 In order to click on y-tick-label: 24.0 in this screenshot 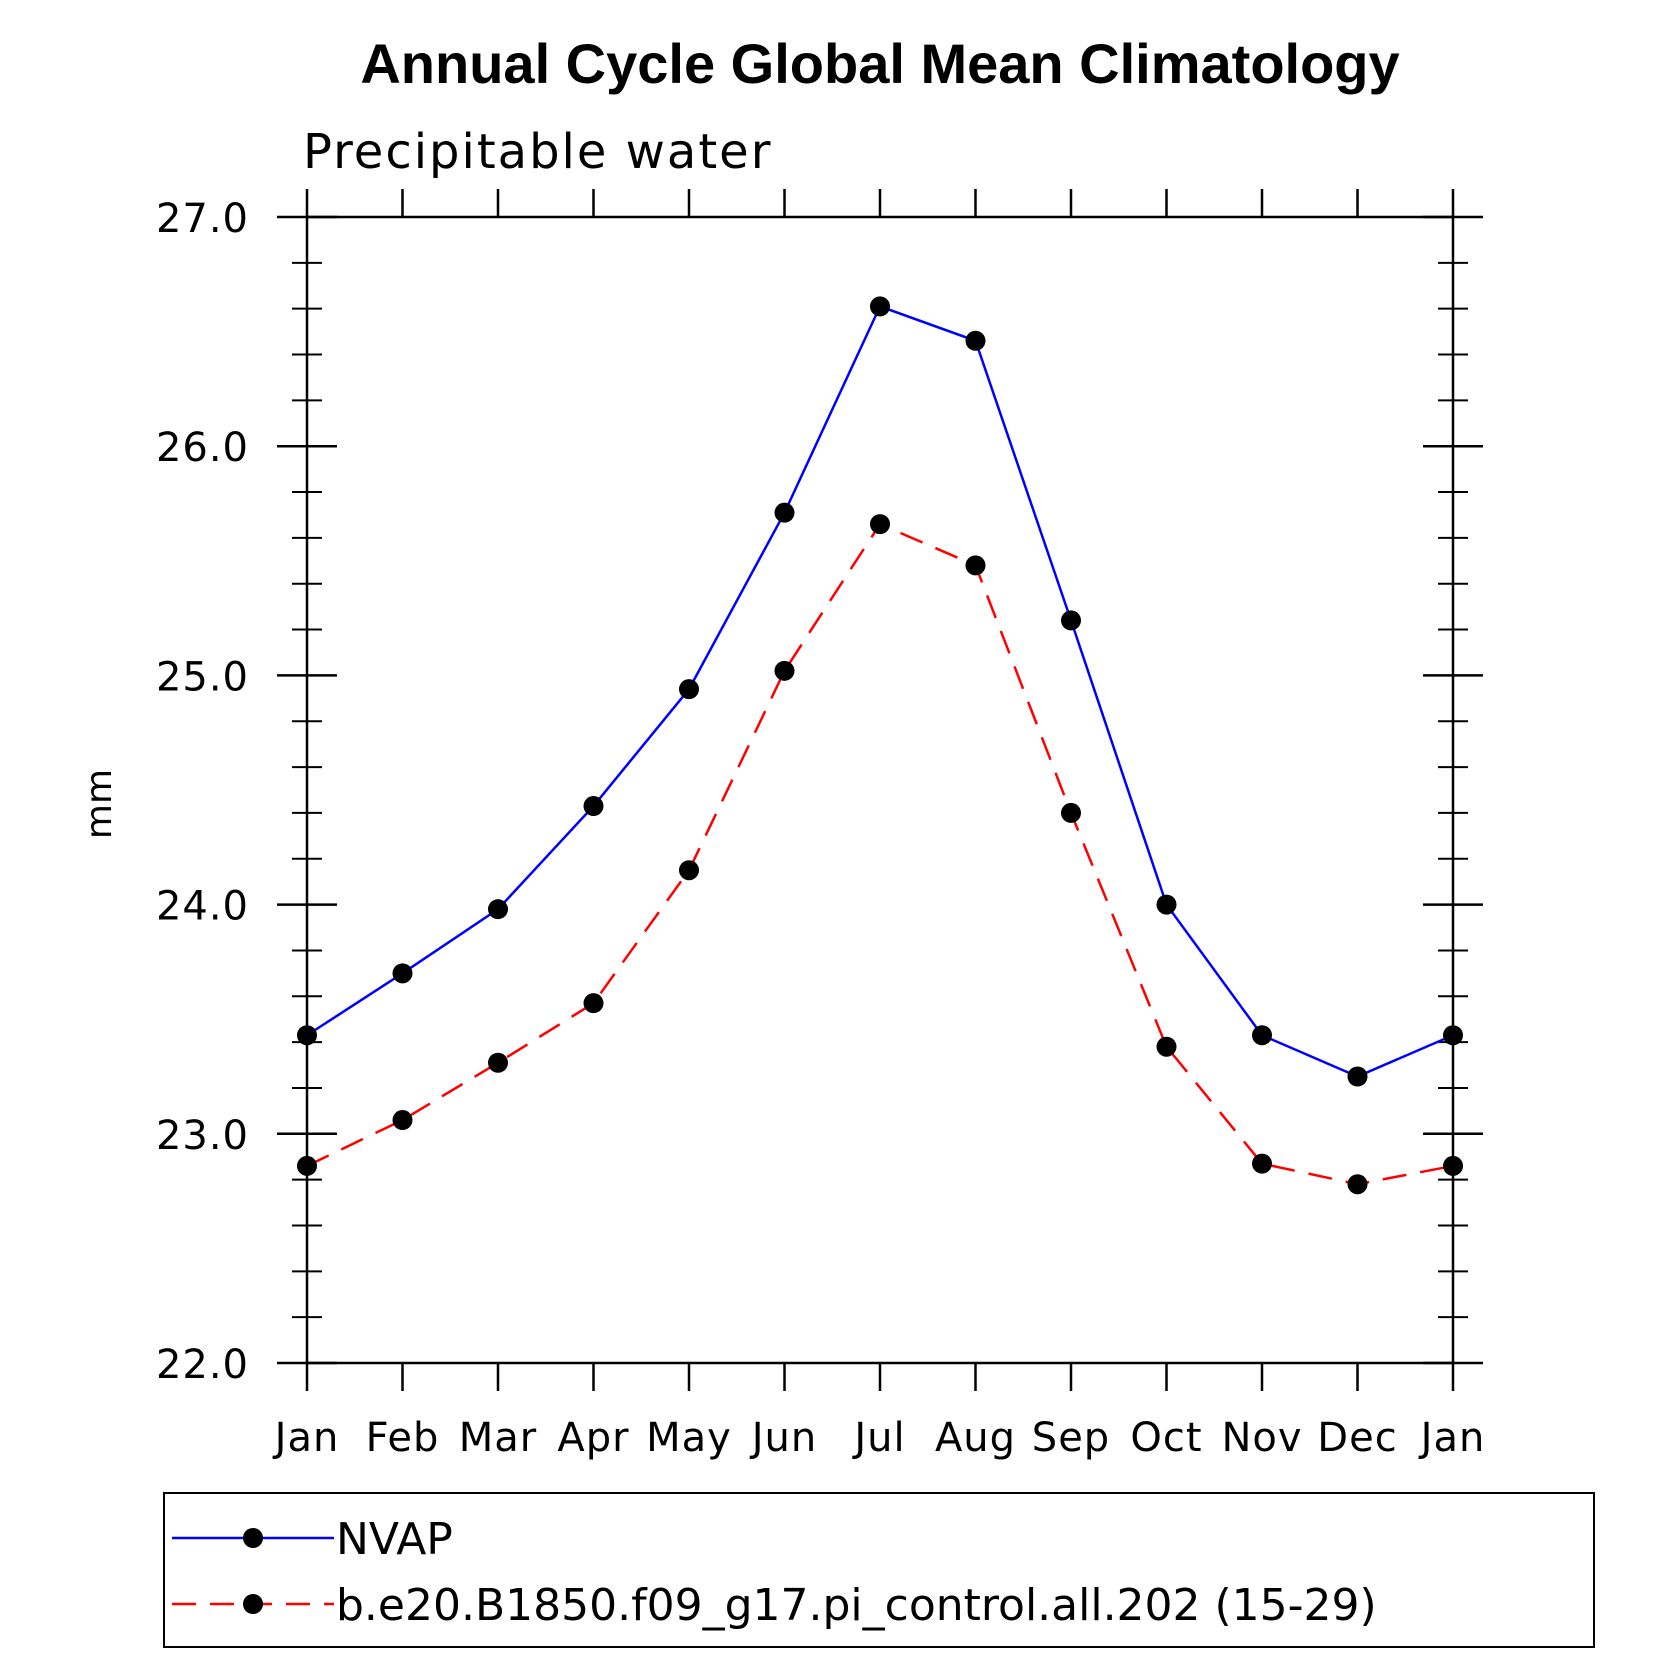, I will do `click(202, 907)`.